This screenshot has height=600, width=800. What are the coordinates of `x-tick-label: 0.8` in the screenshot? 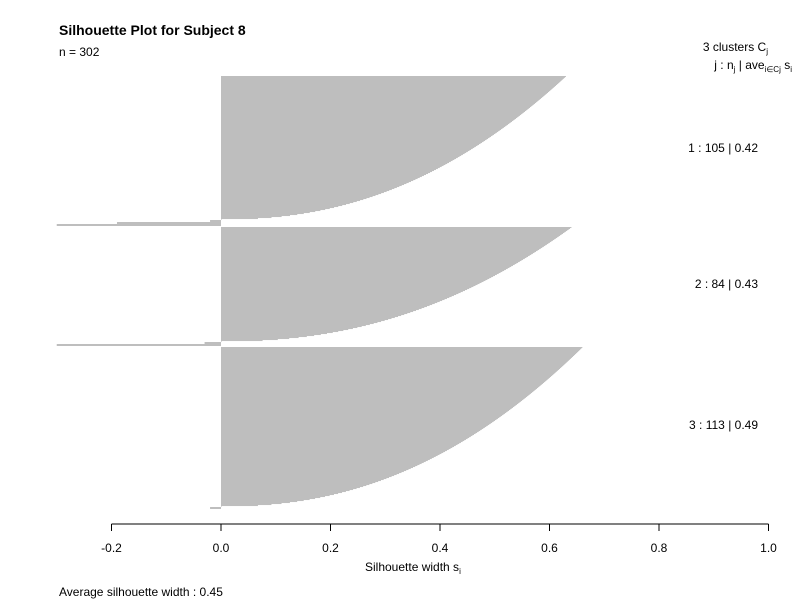 It's located at (659, 548).